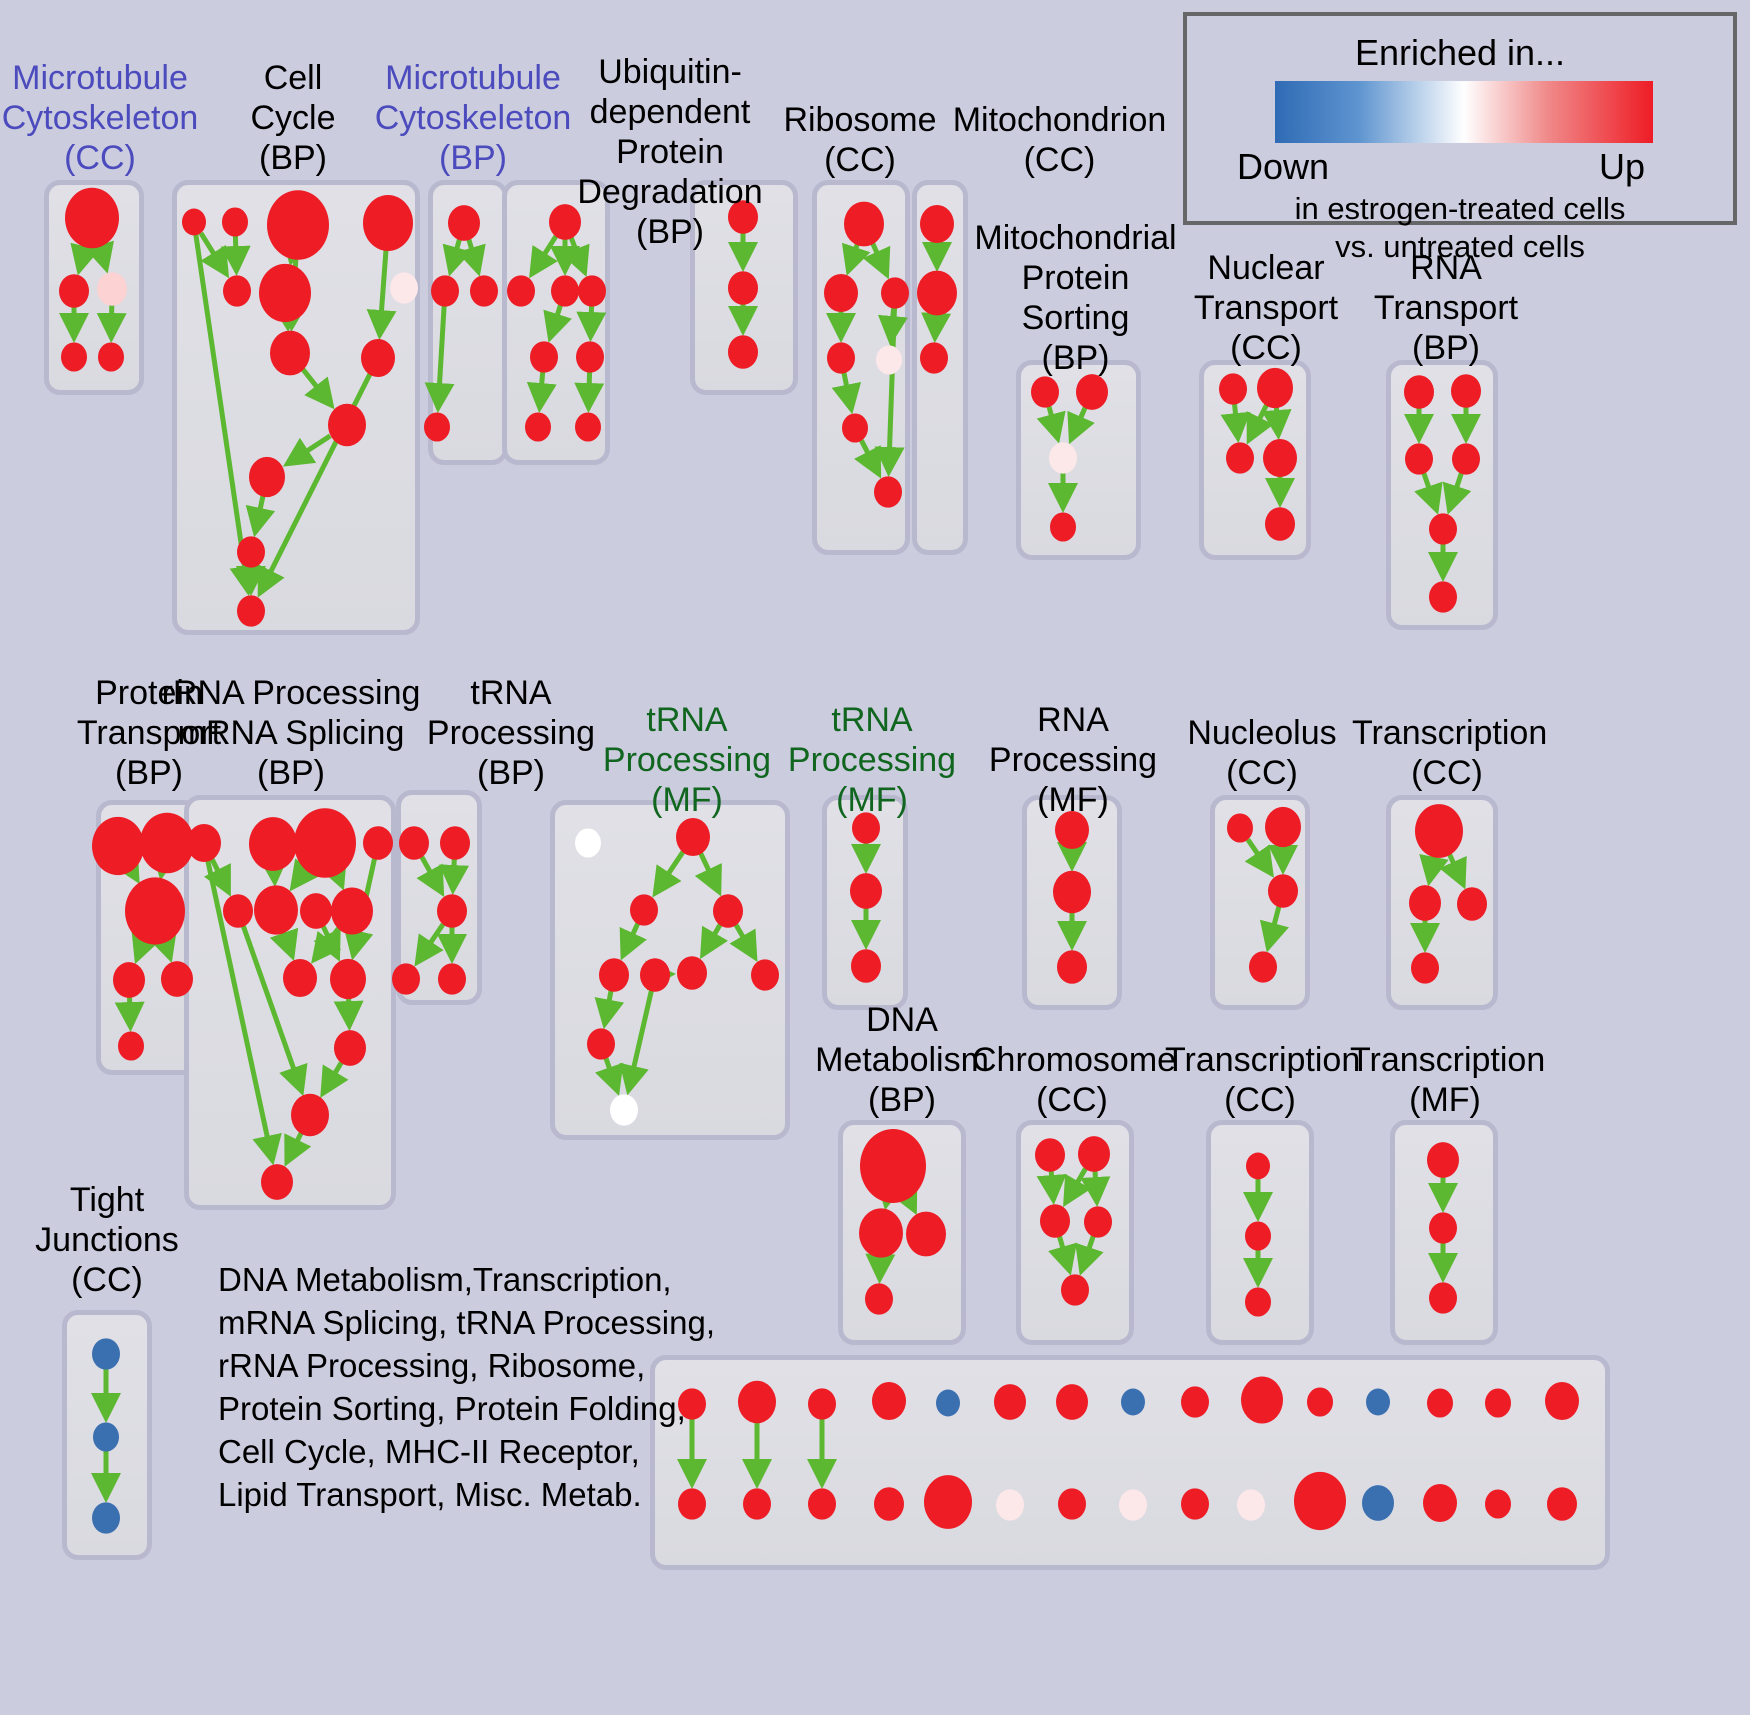 The image size is (1750, 1715). Describe the element at coordinates (861, 367) in the screenshot. I see `cluster-panel-ribosome-cc` at that location.